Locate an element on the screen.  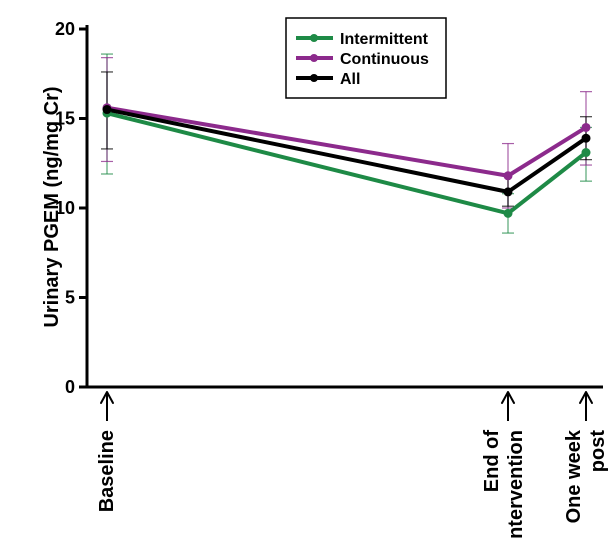
y-tick-label: 10 is located at coordinates (65, 208).